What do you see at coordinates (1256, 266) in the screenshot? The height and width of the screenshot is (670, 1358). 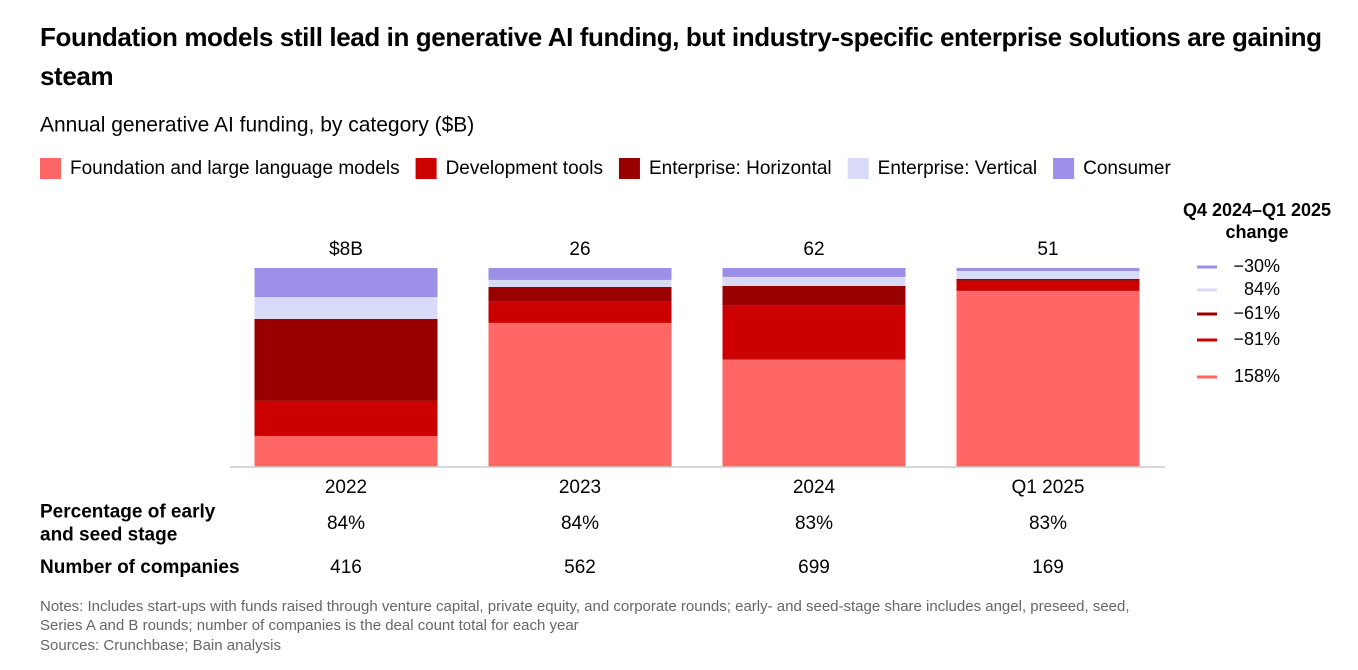 I see `change-label: −30%` at bounding box center [1256, 266].